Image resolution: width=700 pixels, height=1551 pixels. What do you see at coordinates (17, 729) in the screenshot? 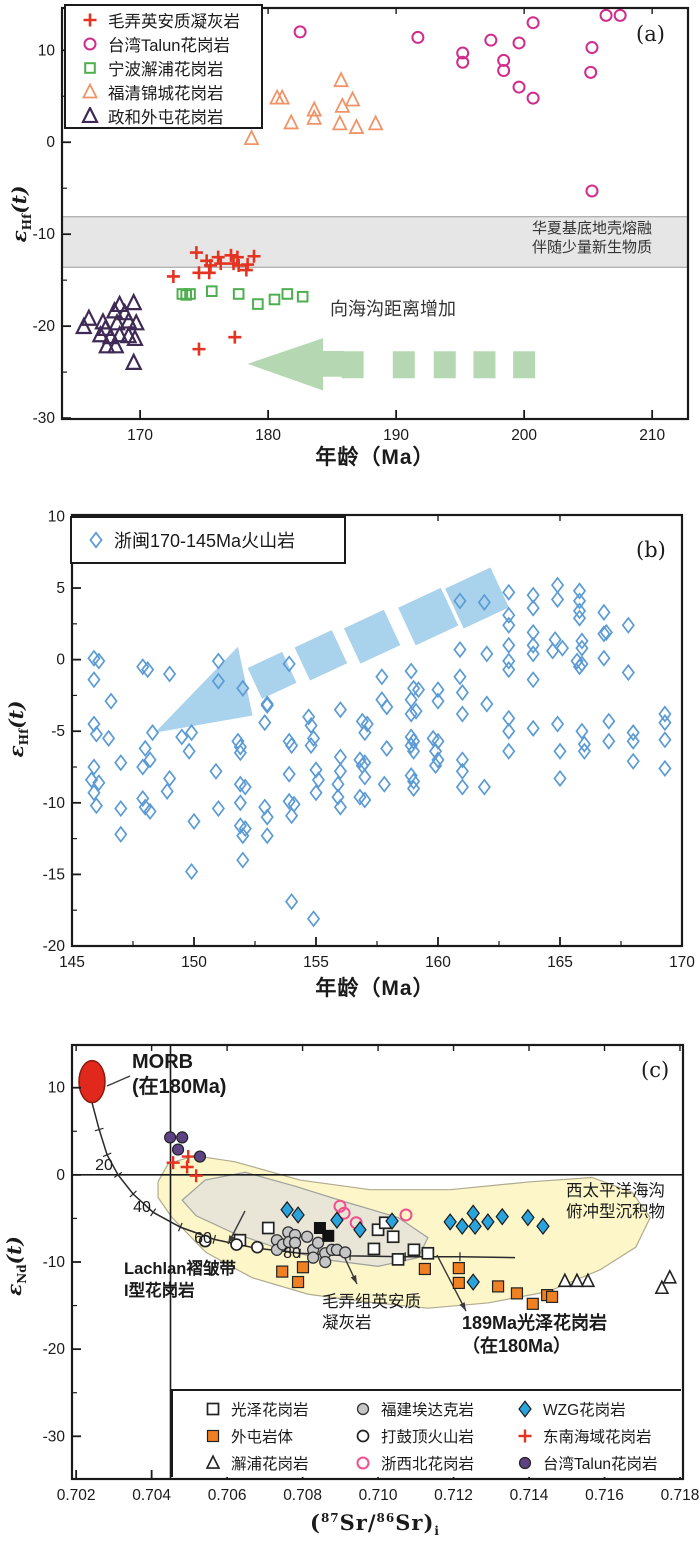
I see `panel-b-yaxis-title: εHf(t)` at bounding box center [17, 729].